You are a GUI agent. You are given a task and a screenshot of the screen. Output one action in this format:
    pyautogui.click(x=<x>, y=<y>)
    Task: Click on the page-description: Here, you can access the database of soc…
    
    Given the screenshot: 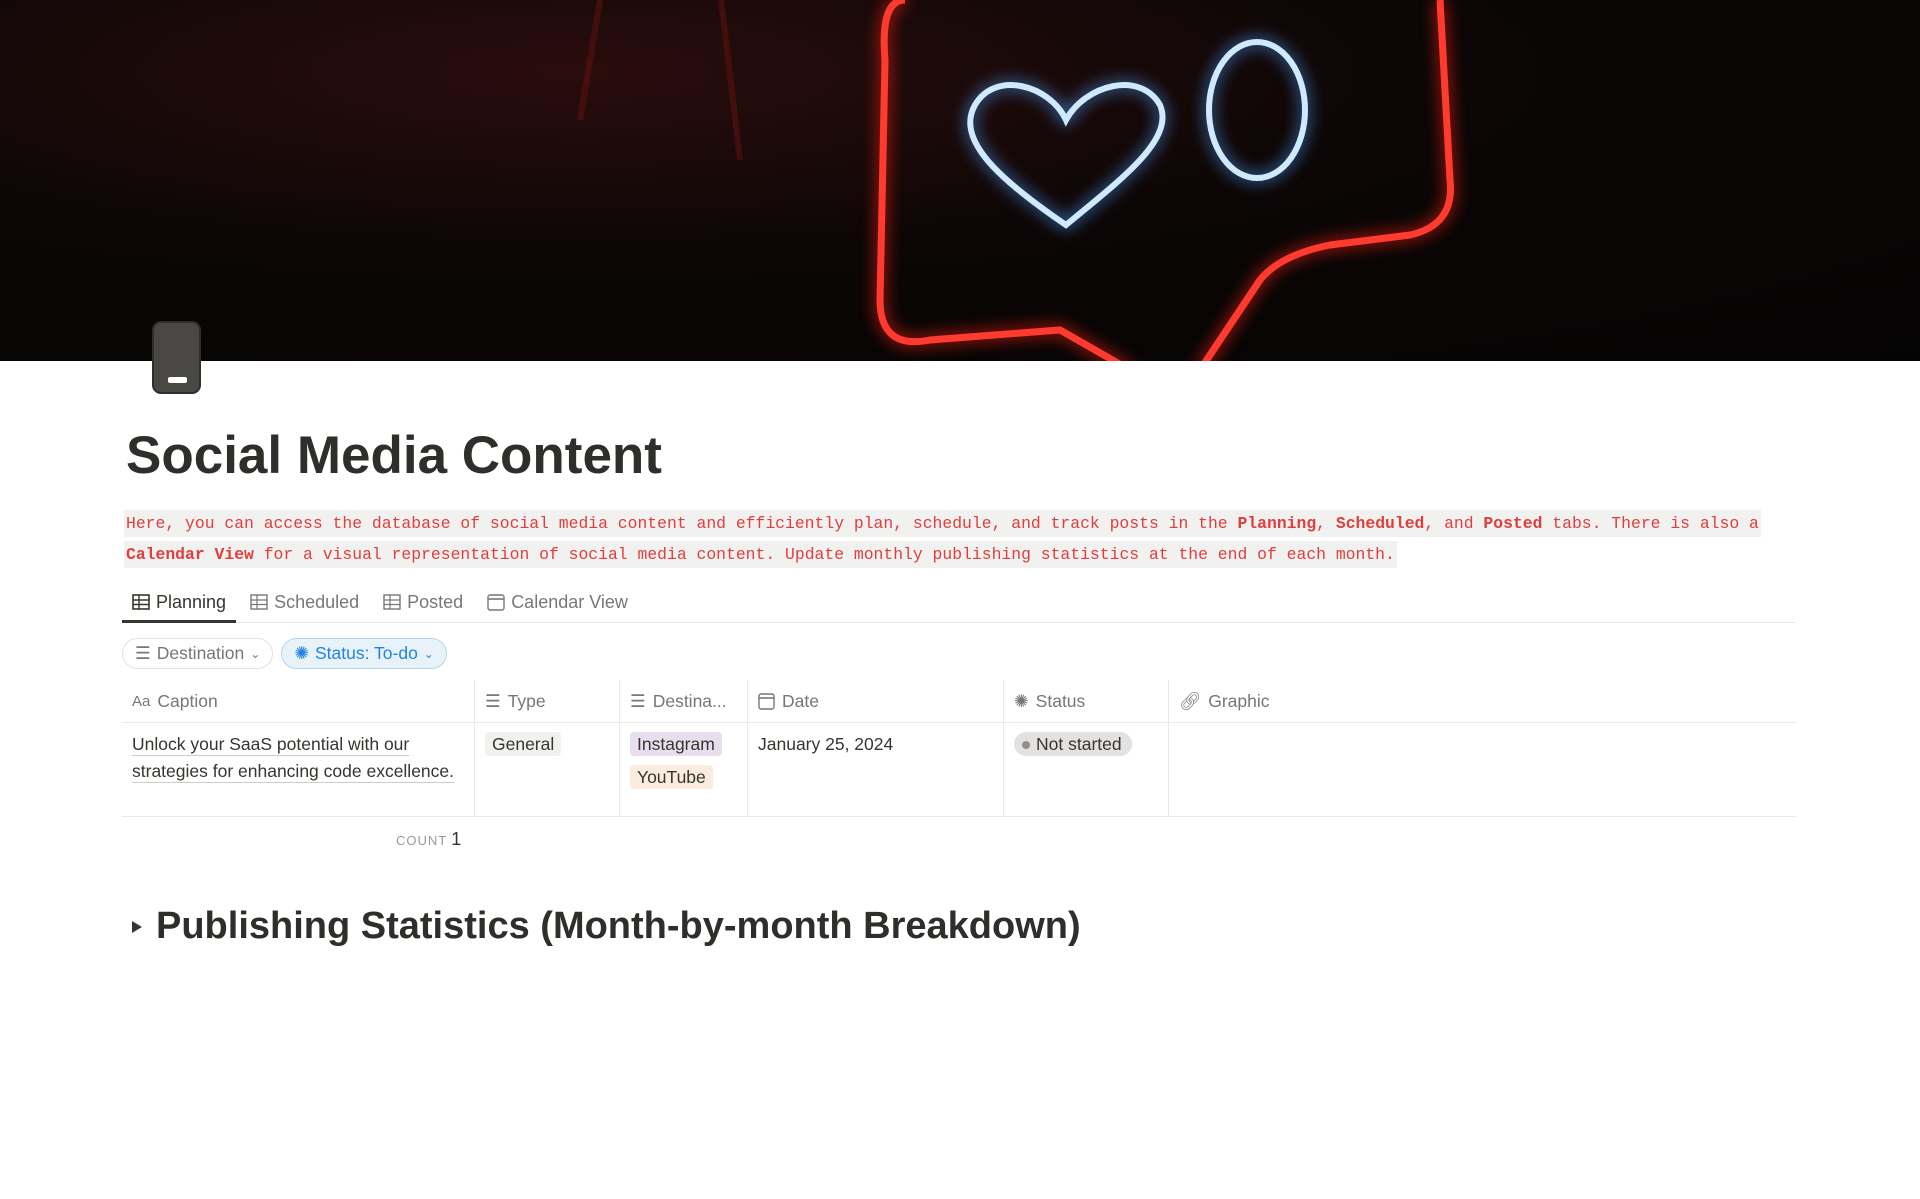 What is the action you would take?
    pyautogui.click(x=969, y=539)
    